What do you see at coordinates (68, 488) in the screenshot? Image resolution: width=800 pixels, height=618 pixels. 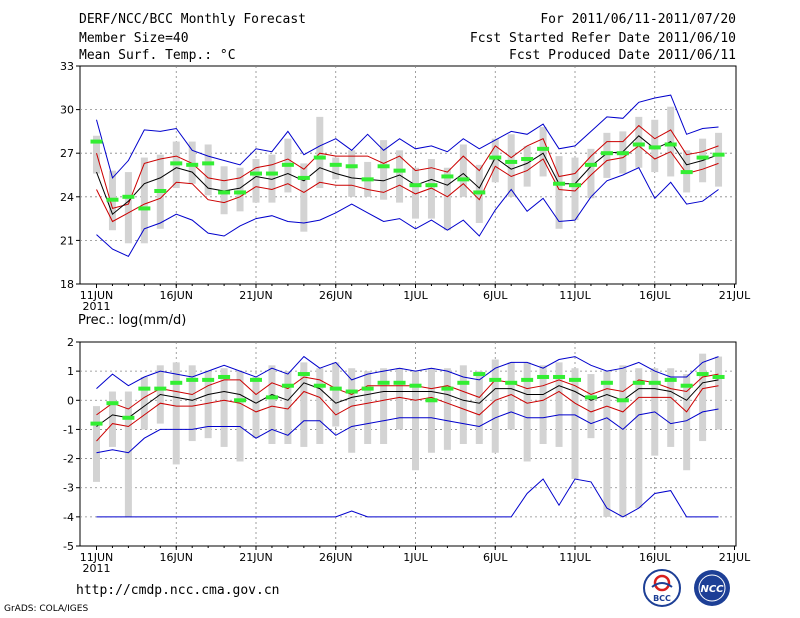 I see `y-tick-label: -3` at bounding box center [68, 488].